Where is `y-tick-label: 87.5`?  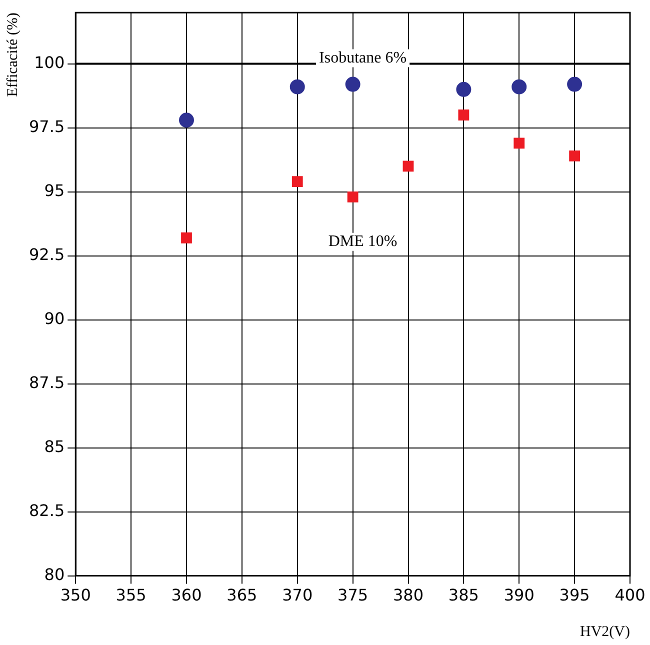 y-tick-label: 87.5 is located at coordinates (47, 382).